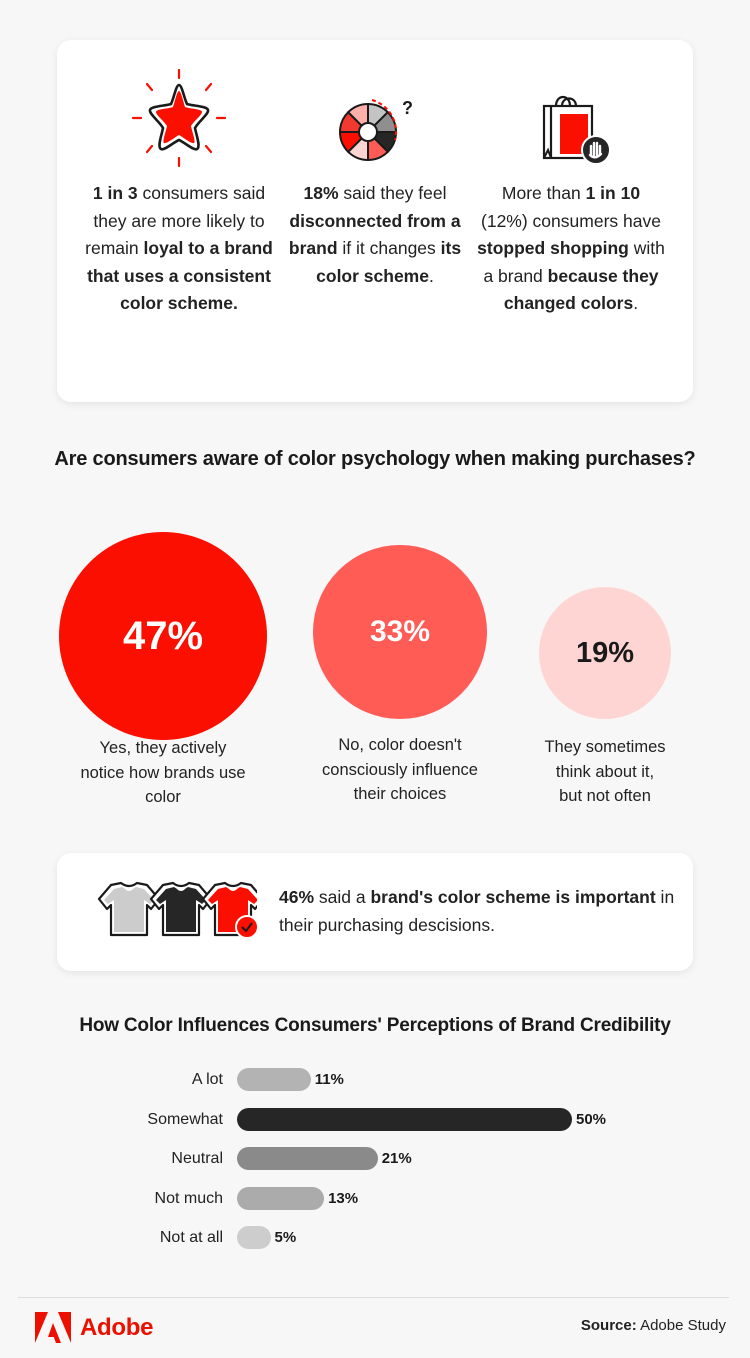 Image resolution: width=750 pixels, height=1358 pixels. What do you see at coordinates (373, 1297) in the screenshot?
I see `footer-divider` at bounding box center [373, 1297].